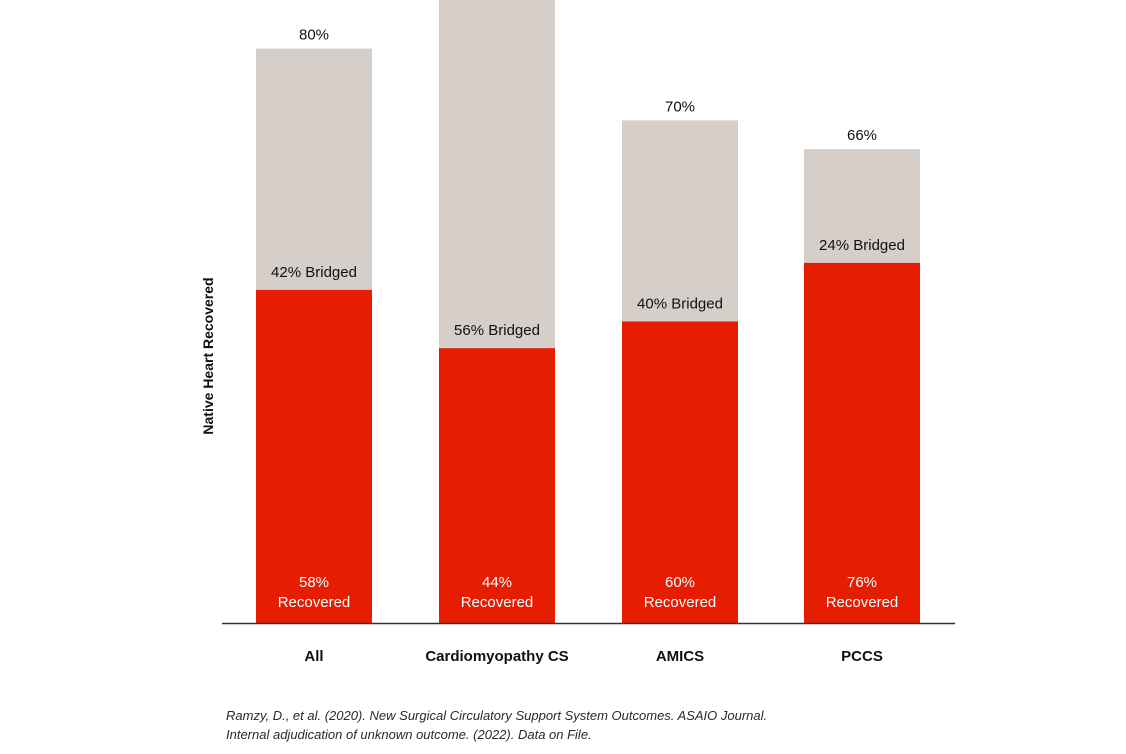  I want to click on total-label-0: 80%, so click(314, 35).